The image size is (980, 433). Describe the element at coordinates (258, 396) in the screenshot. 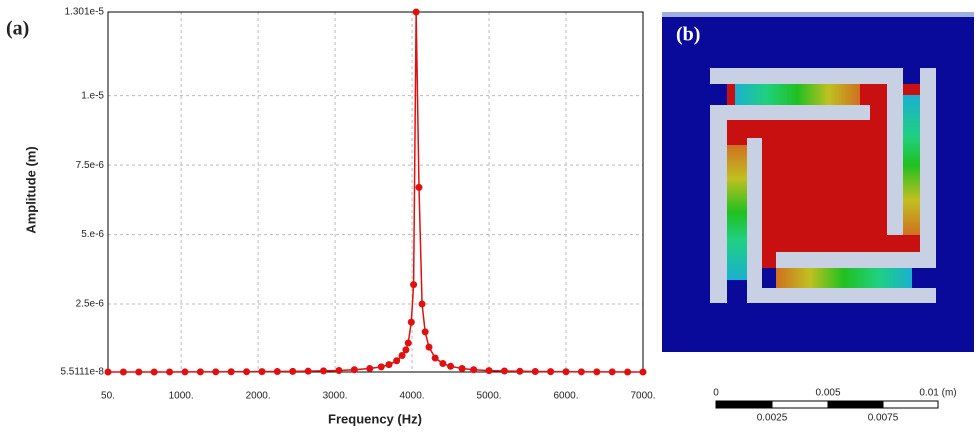

I see `x-tick-label: 2000.` at that location.